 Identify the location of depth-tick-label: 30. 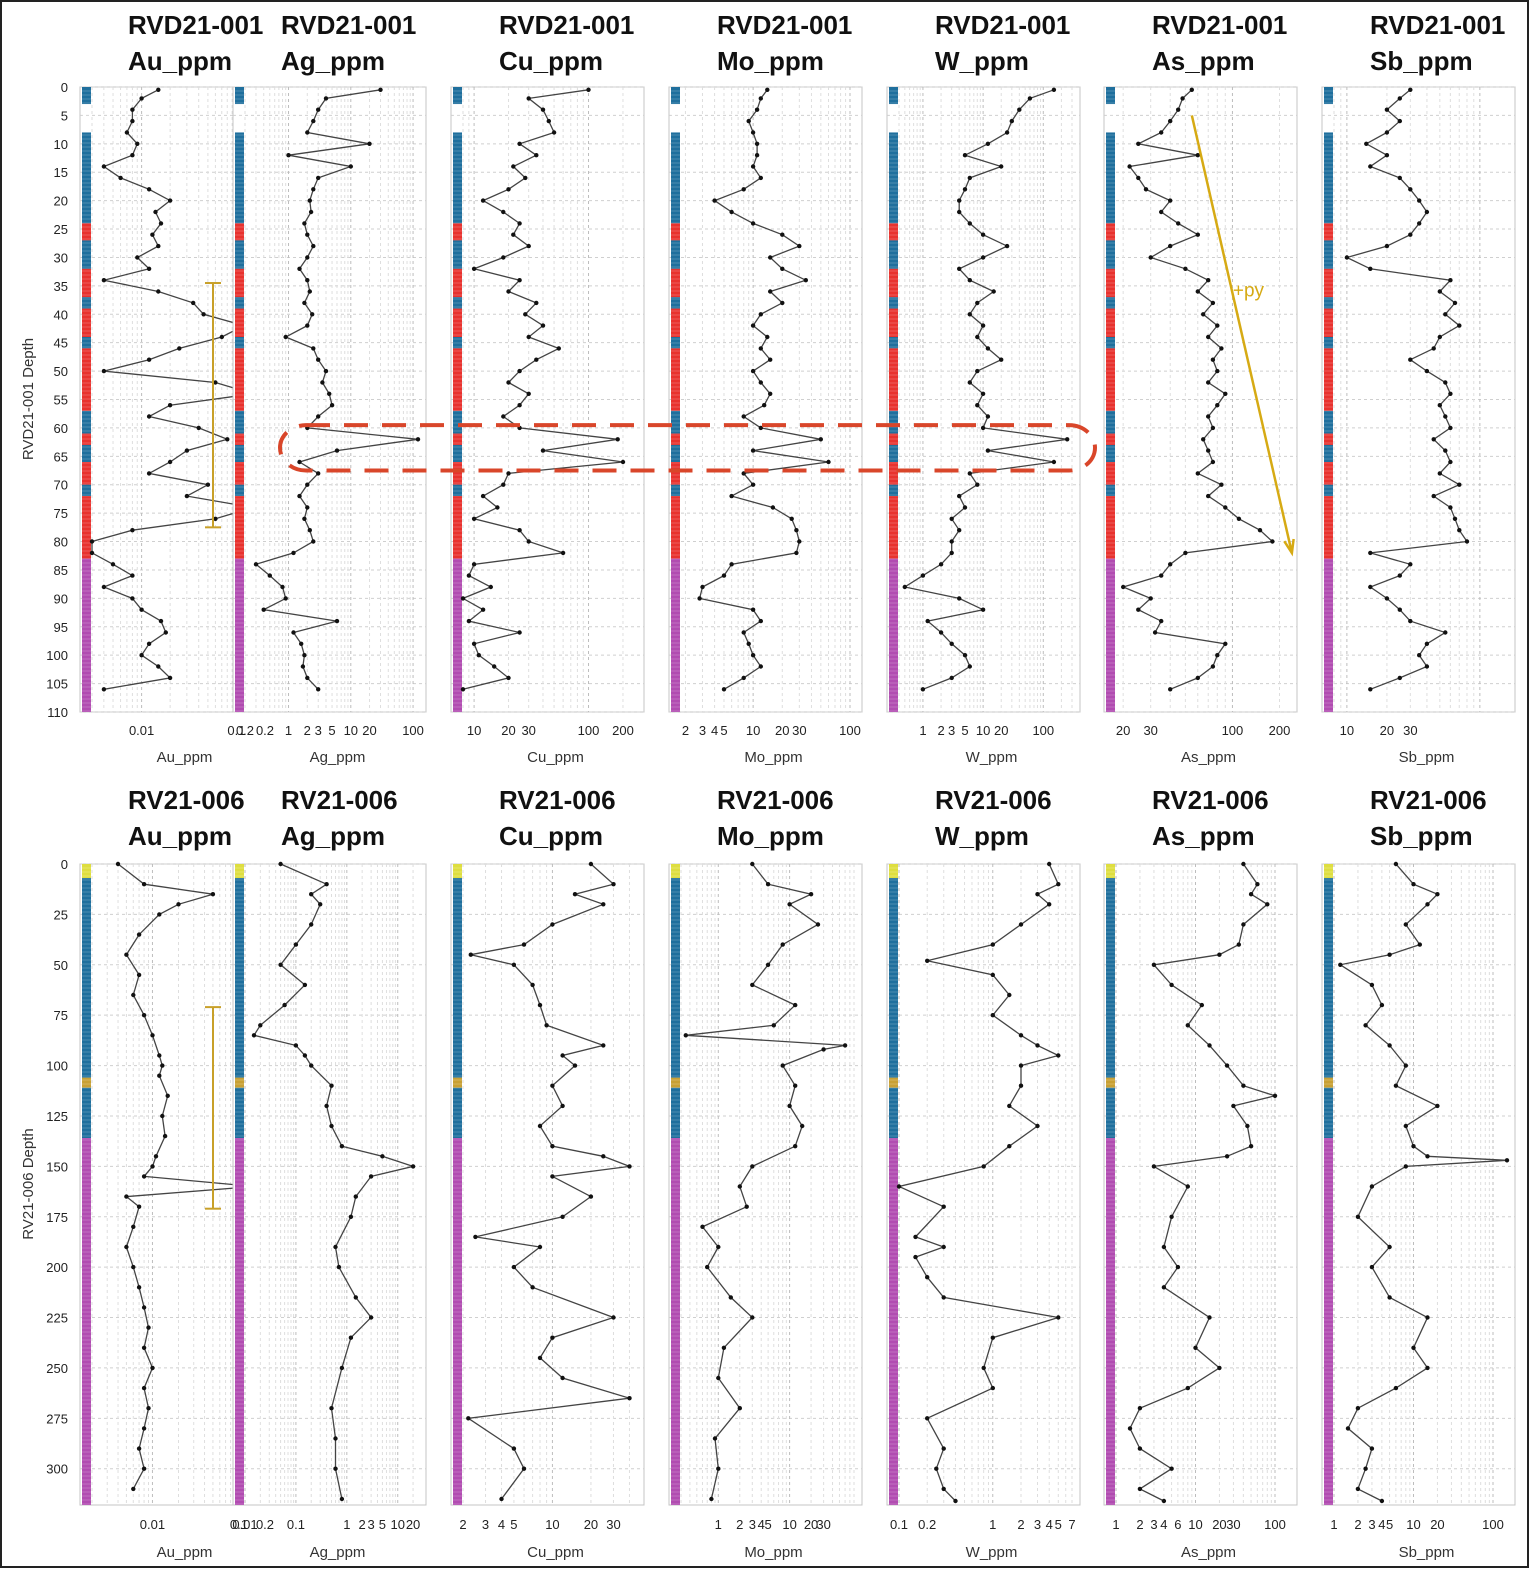
(61, 257).